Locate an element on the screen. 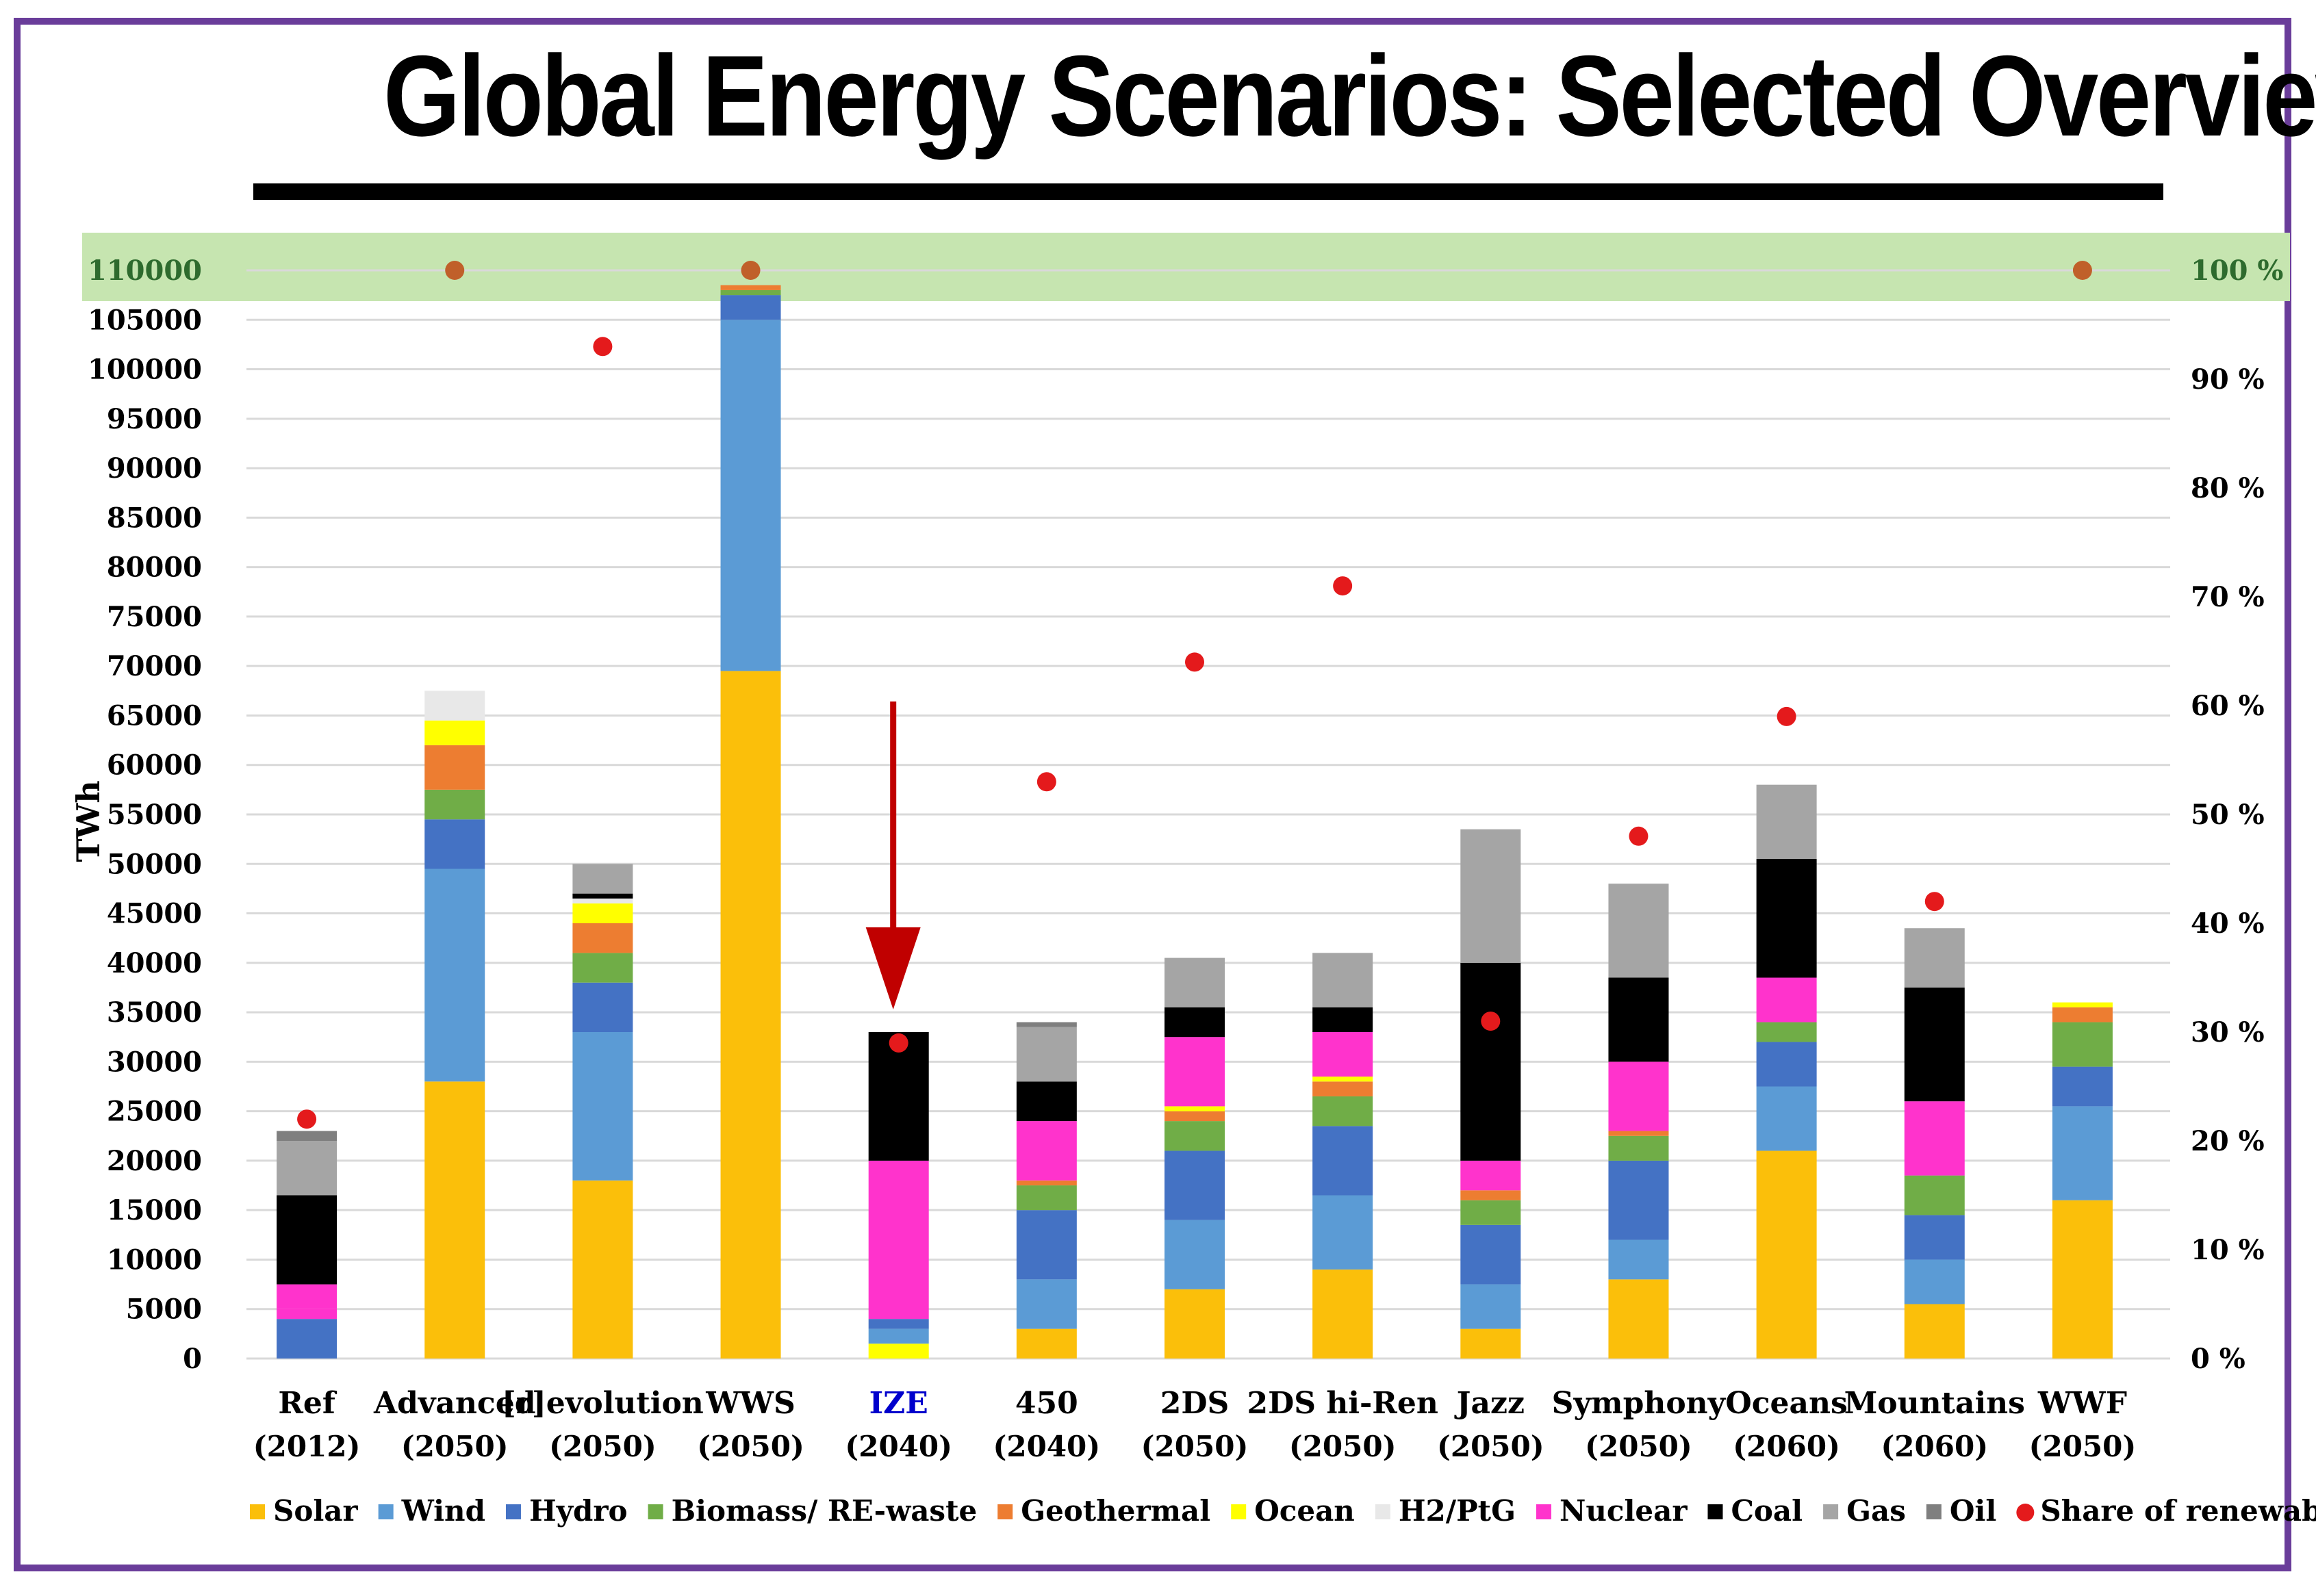 The height and width of the screenshot is (1596, 2316). legend-label: Nuclear is located at coordinates (1624, 1511).